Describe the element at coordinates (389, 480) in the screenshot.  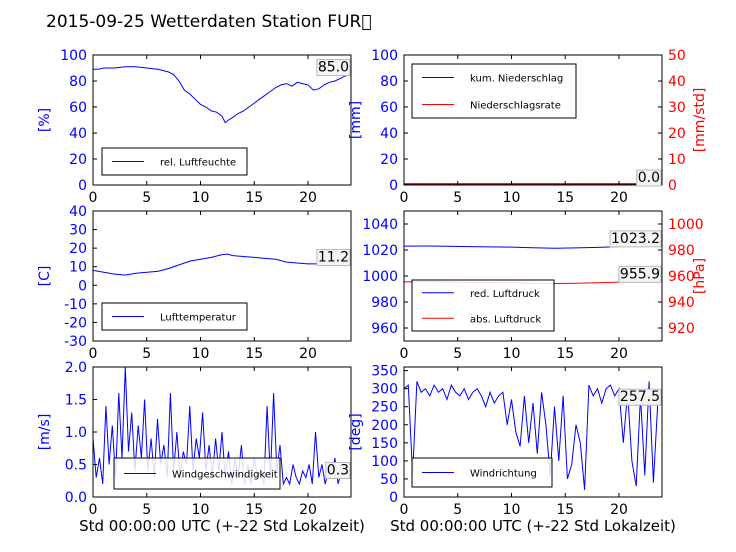
I see `y-tick-label-winddirection-1: 50` at that location.